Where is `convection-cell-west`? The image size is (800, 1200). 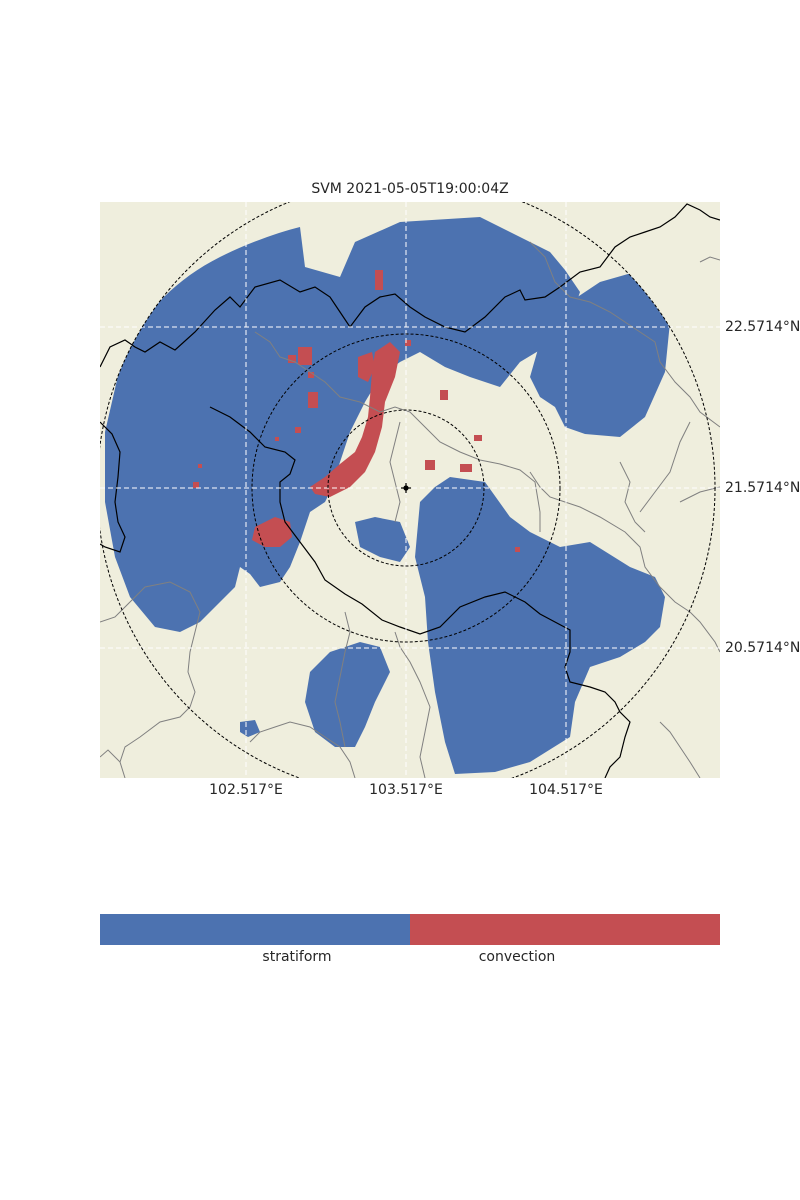
convection-cell-west is located at coordinates (272, 532).